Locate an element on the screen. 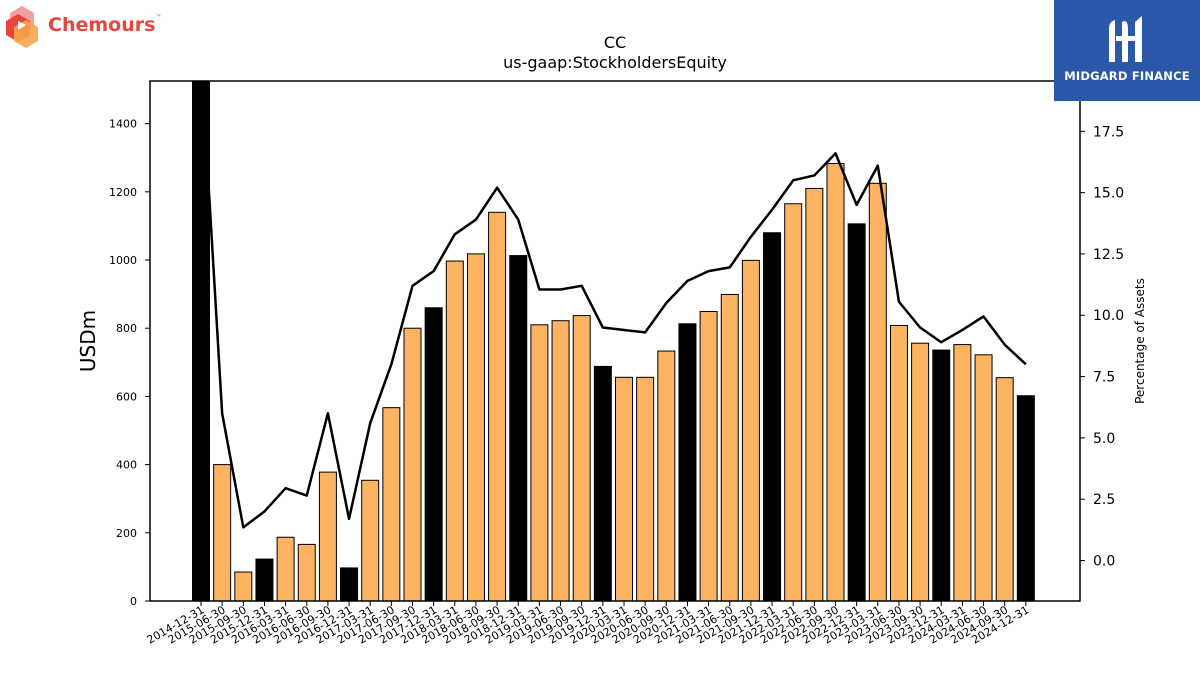  y-tick-label: 1000 is located at coordinates (123, 260).